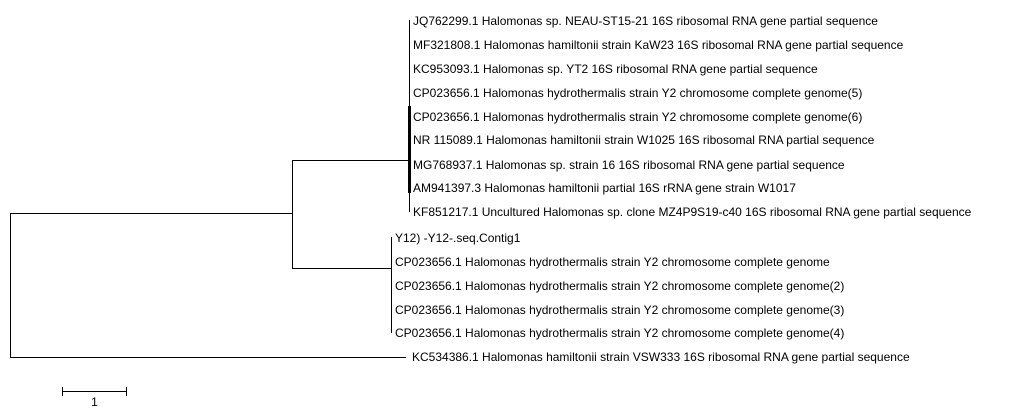 The image size is (1027, 413). What do you see at coordinates (409, 149) in the screenshot?
I see `branch-line-upper-subclade-spine` at bounding box center [409, 149].